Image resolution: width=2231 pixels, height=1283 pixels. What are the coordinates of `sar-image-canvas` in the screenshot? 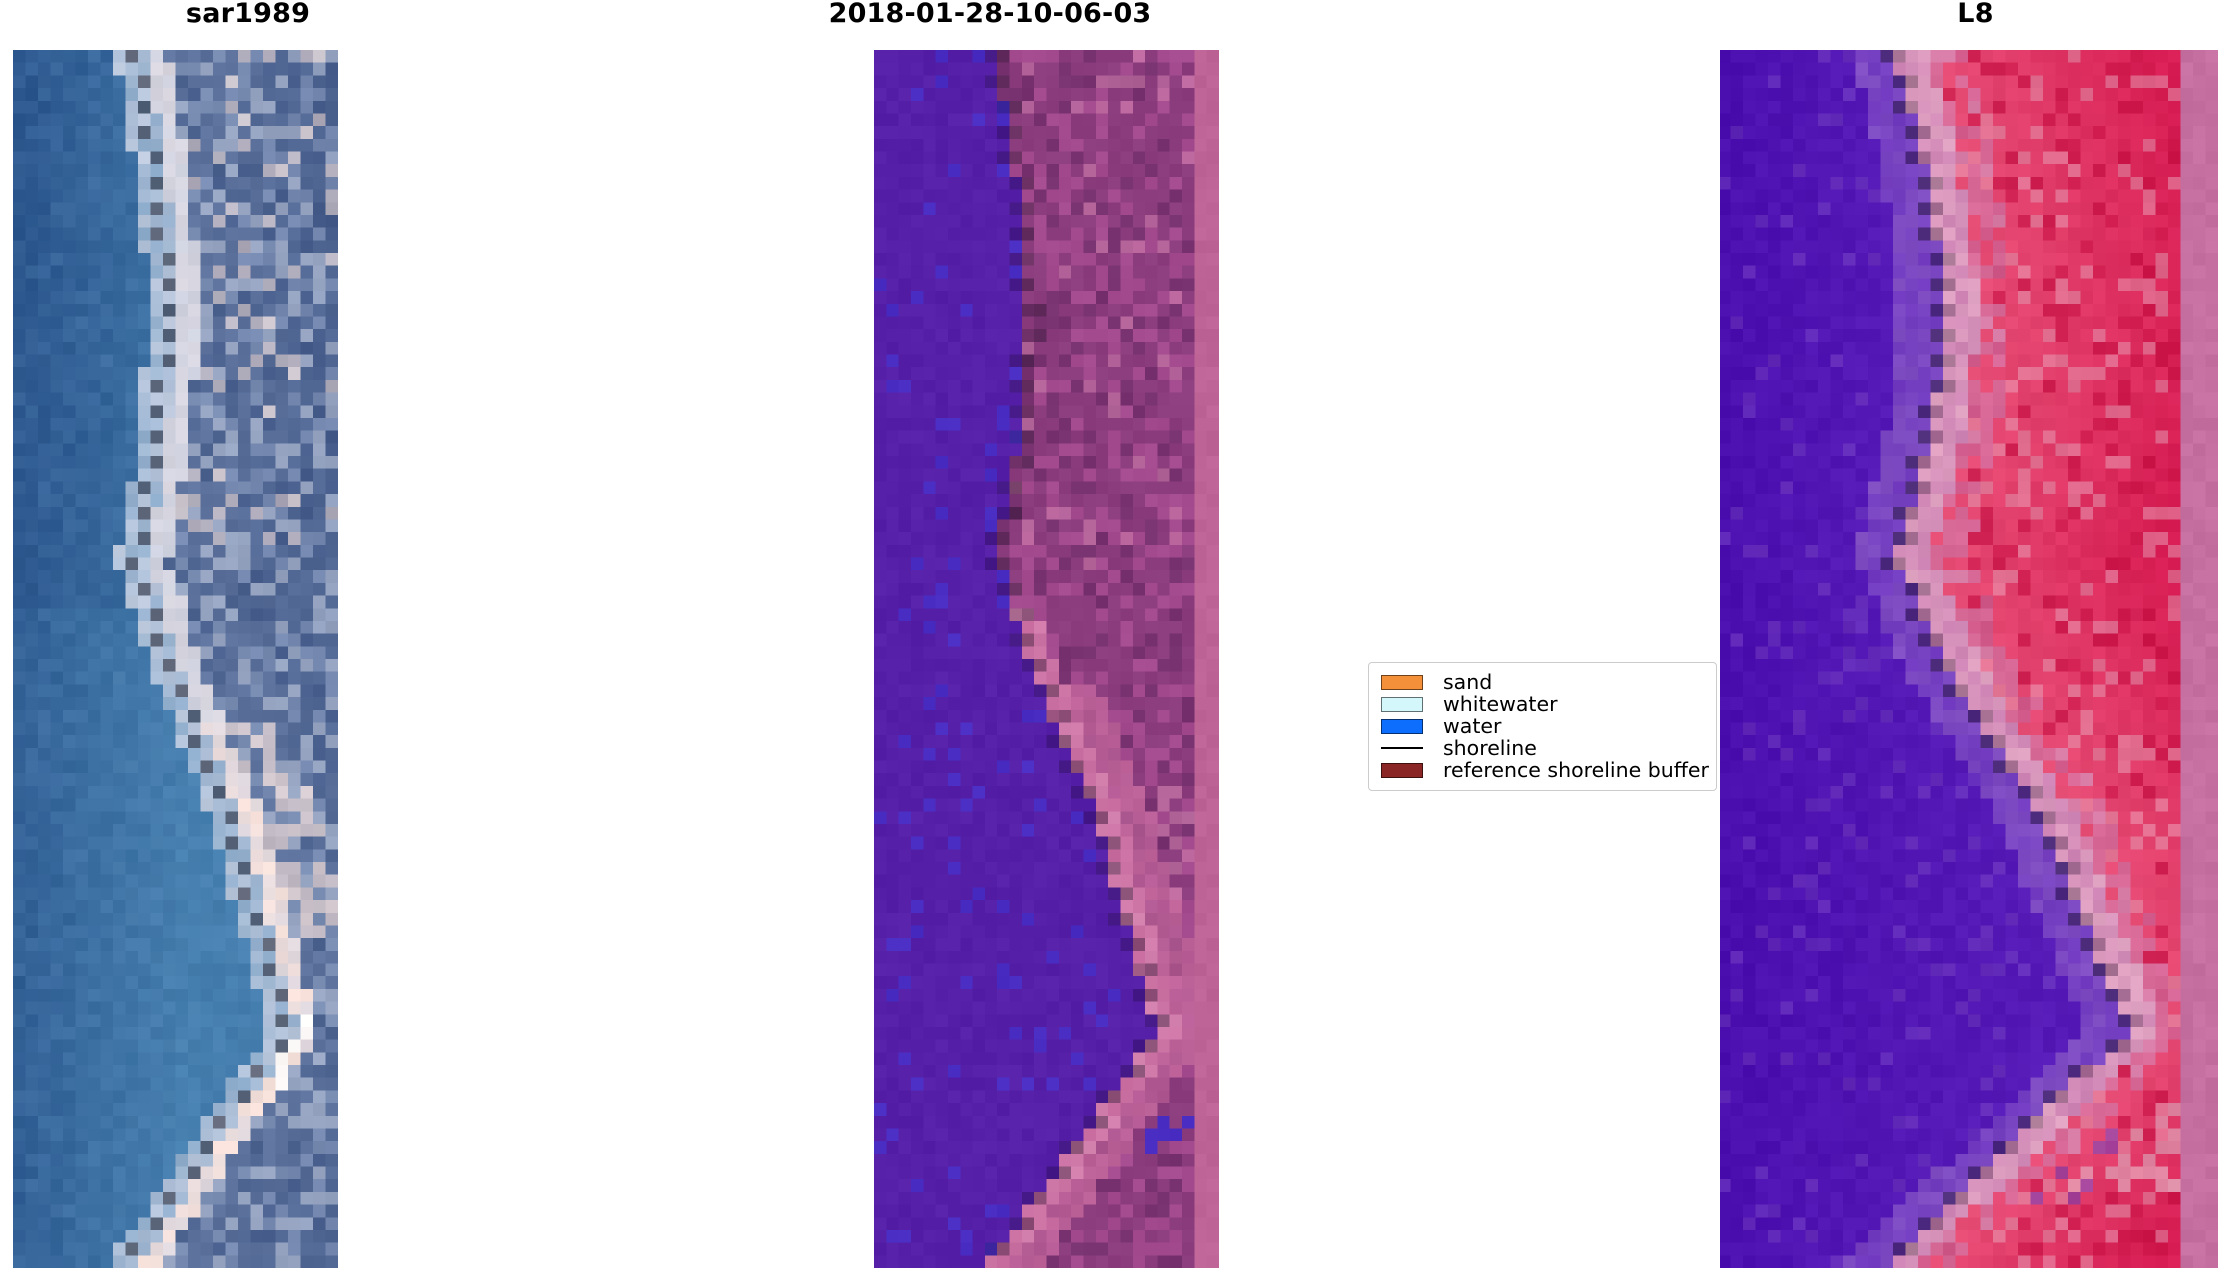 It's located at (175, 659).